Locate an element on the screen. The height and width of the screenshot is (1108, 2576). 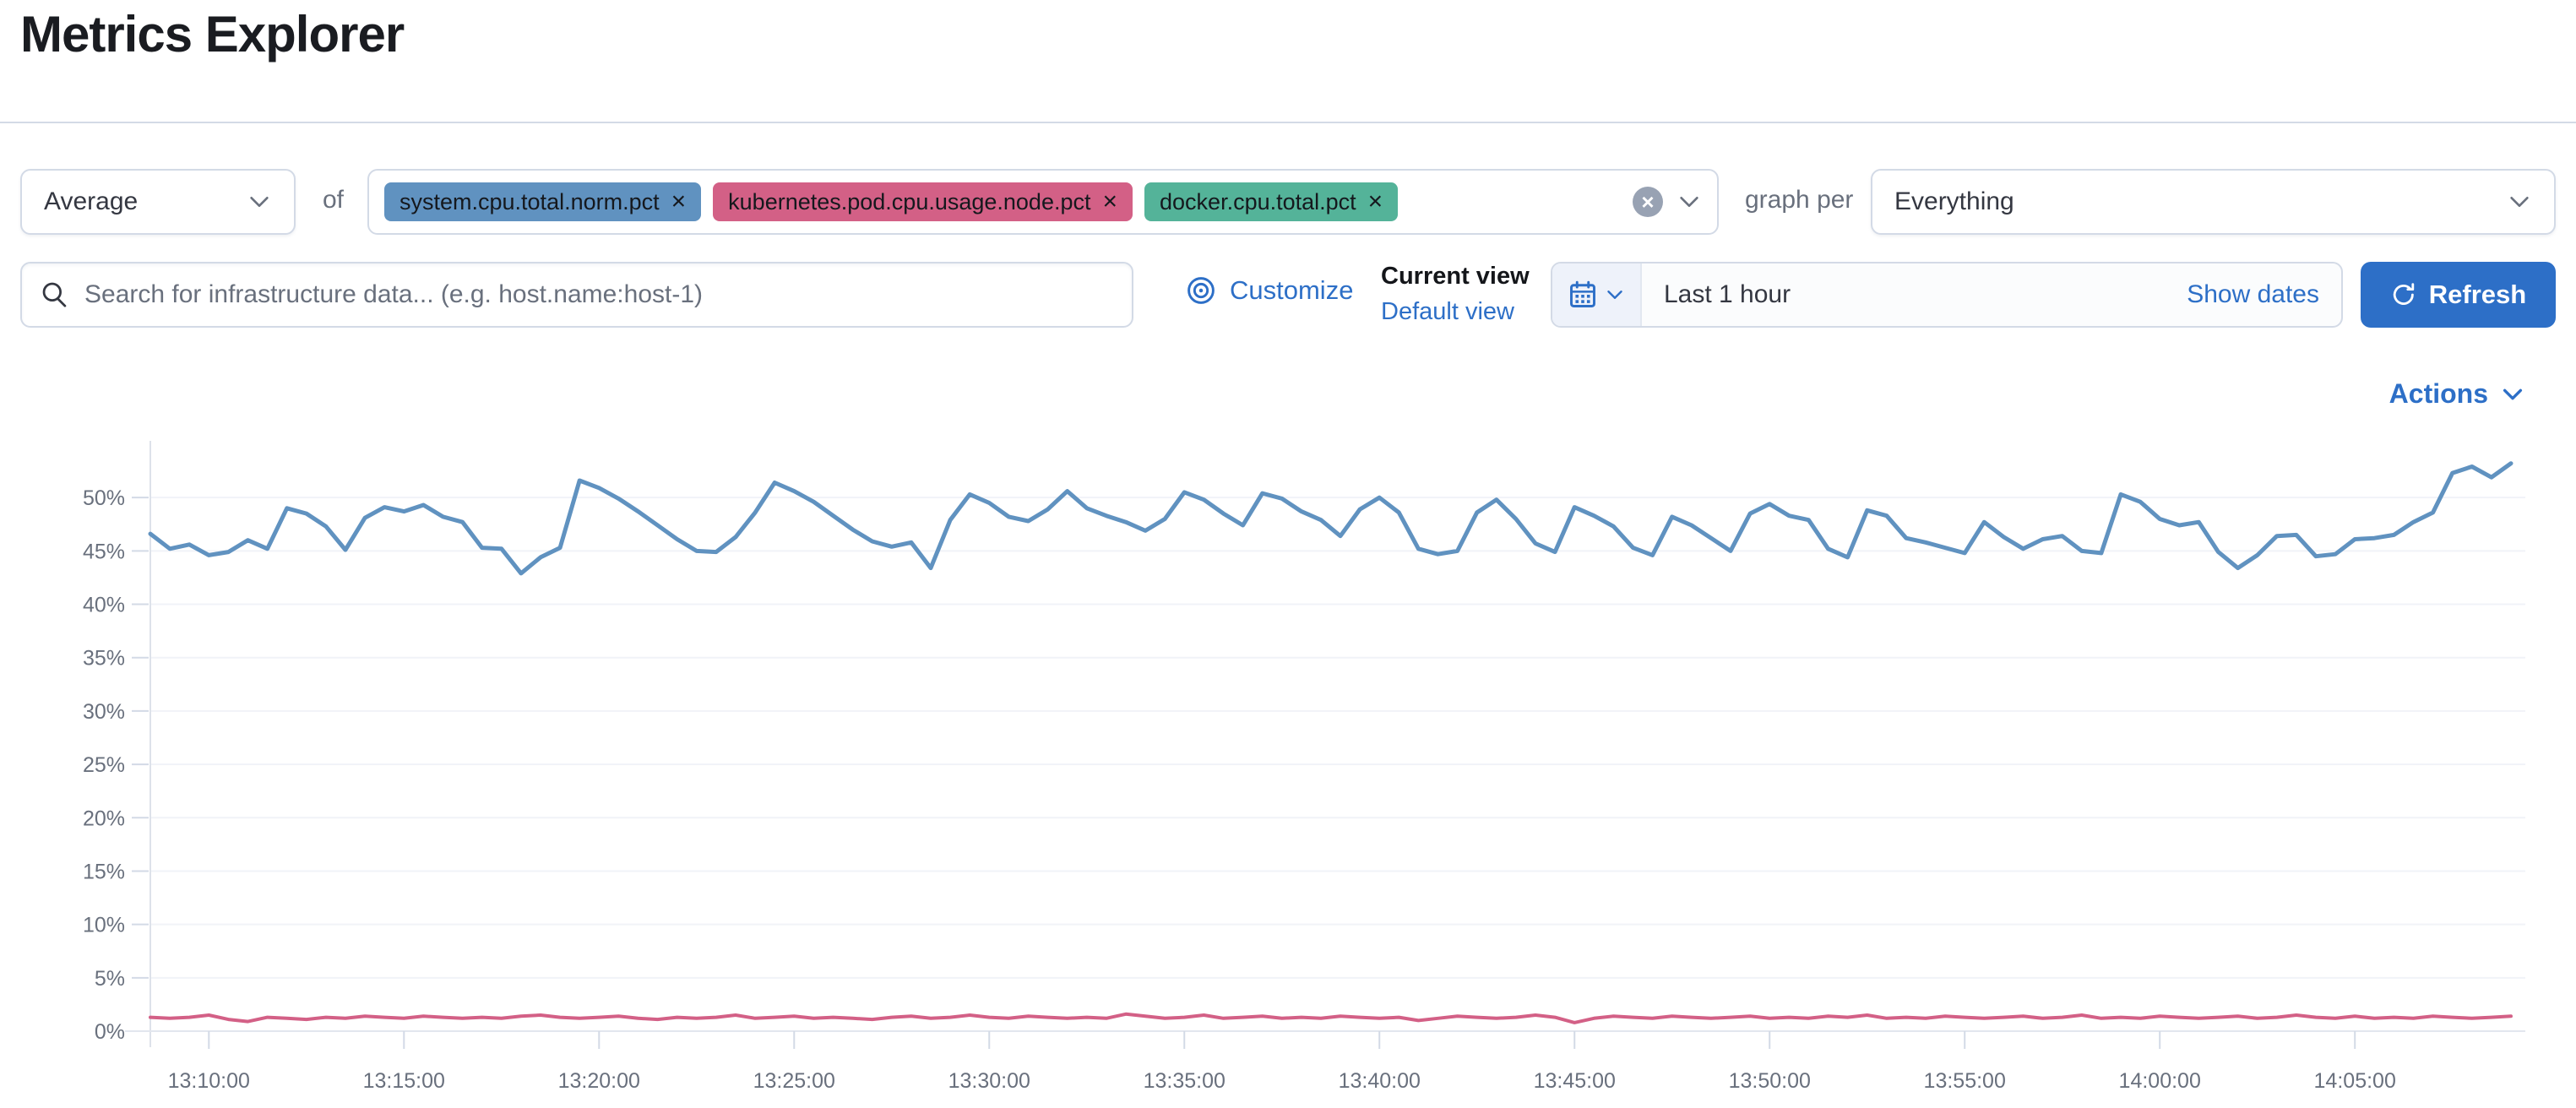
svg-text: 5% is located at coordinates (110, 979).